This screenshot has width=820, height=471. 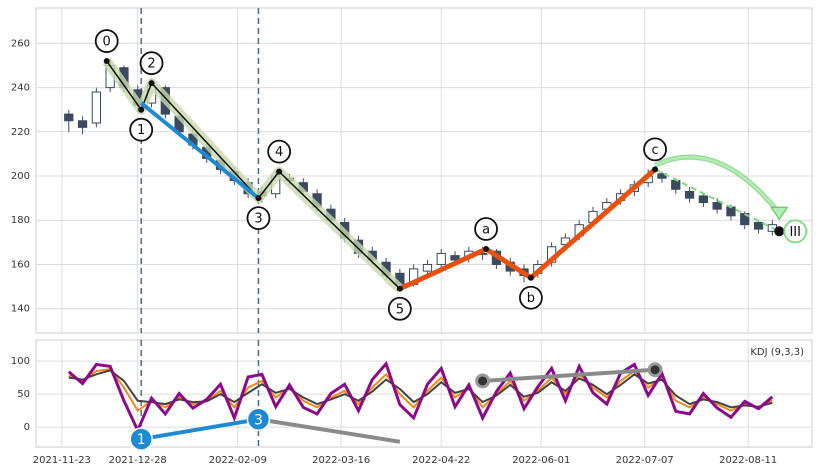 I want to click on y-tick-label: 260, so click(x=20, y=43).